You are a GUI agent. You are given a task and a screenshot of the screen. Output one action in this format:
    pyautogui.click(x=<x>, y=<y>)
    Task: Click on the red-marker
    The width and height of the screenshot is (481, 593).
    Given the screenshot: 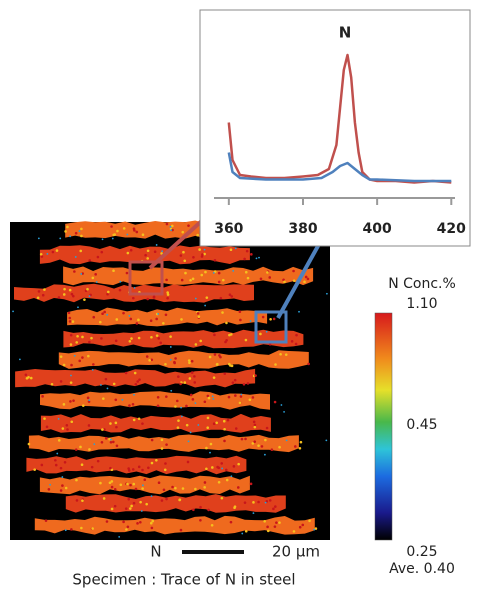 What is the action you would take?
    pyautogui.click(x=146, y=278)
    